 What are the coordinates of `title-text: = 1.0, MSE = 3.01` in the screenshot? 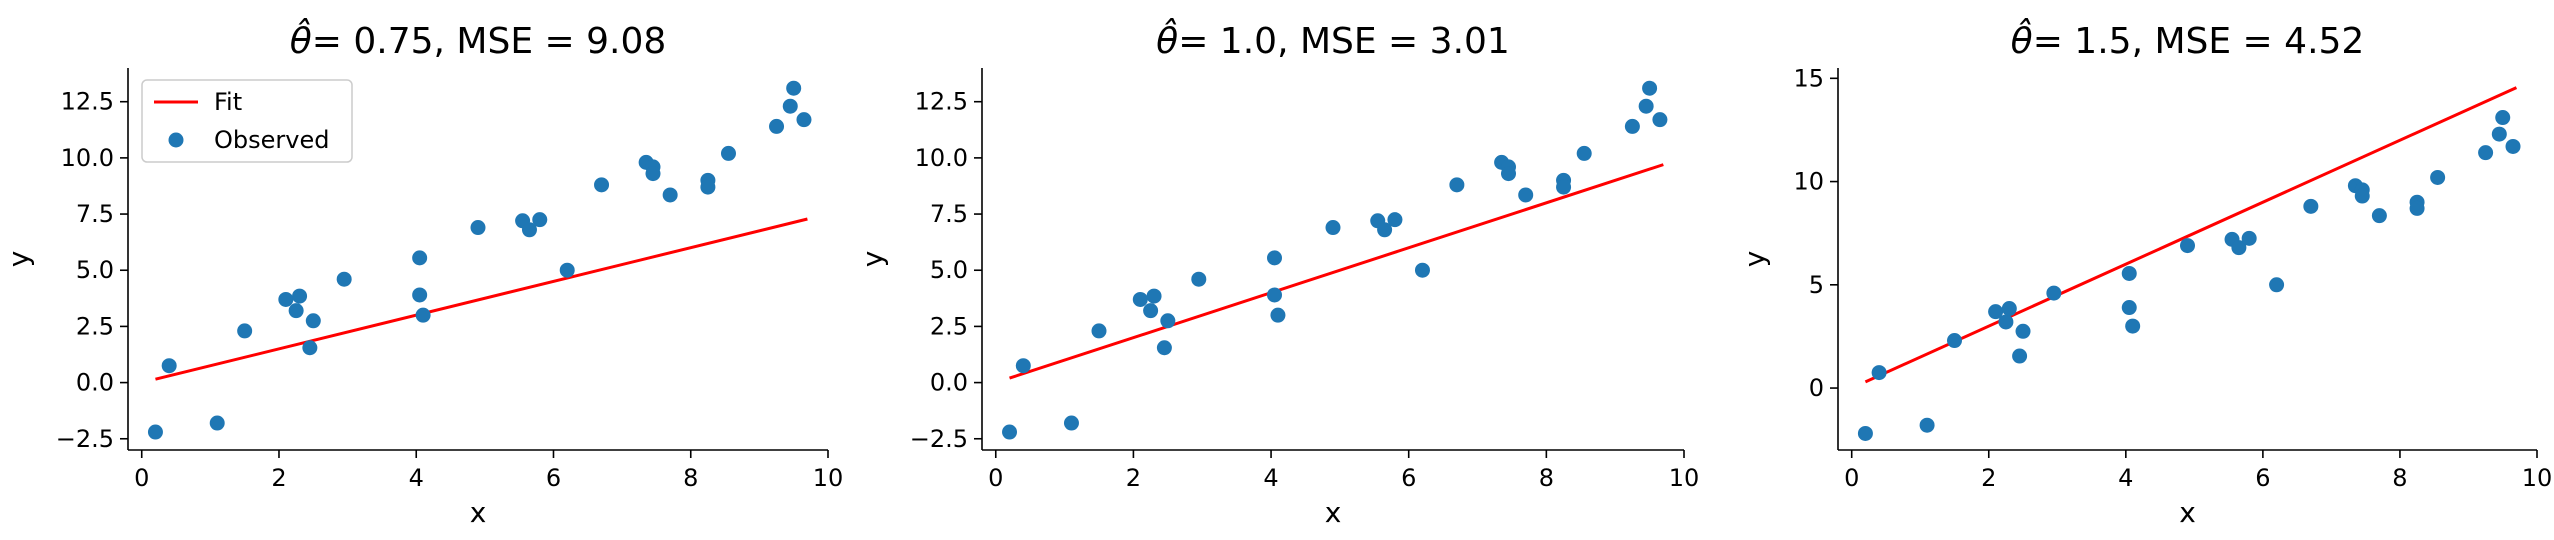 It's located at (1344, 41).